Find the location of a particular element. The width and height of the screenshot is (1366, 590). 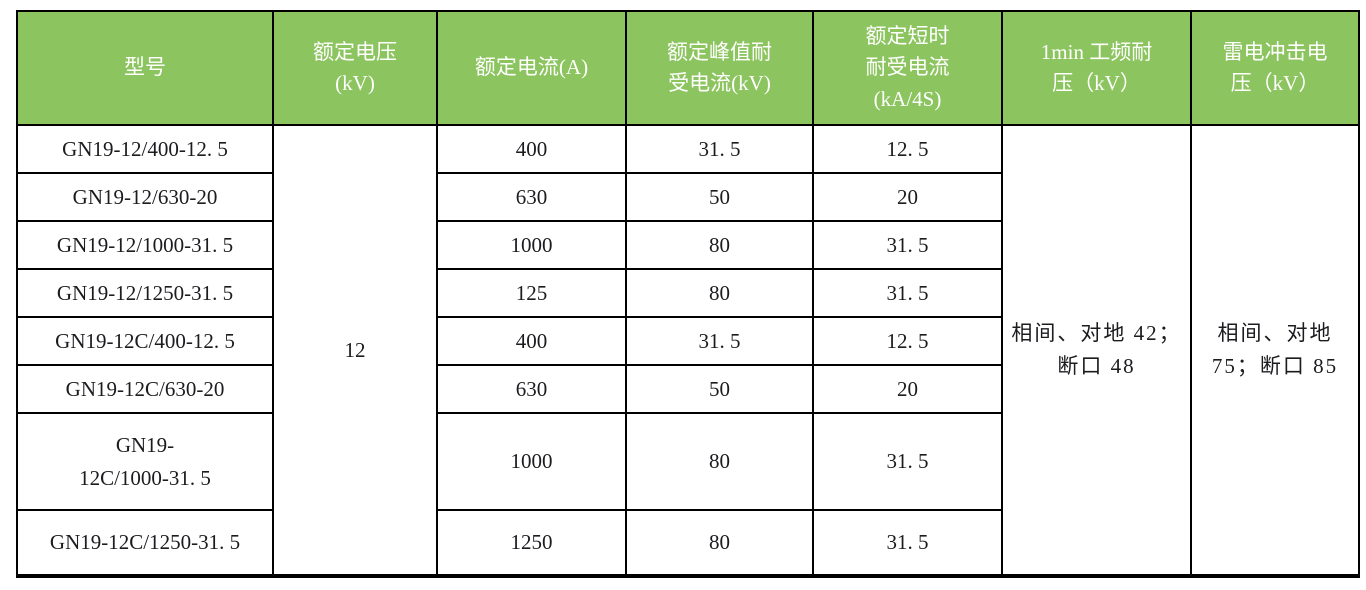

table-row: GN19-12C/630-20 630 50 20 is located at coordinates (687, 389).